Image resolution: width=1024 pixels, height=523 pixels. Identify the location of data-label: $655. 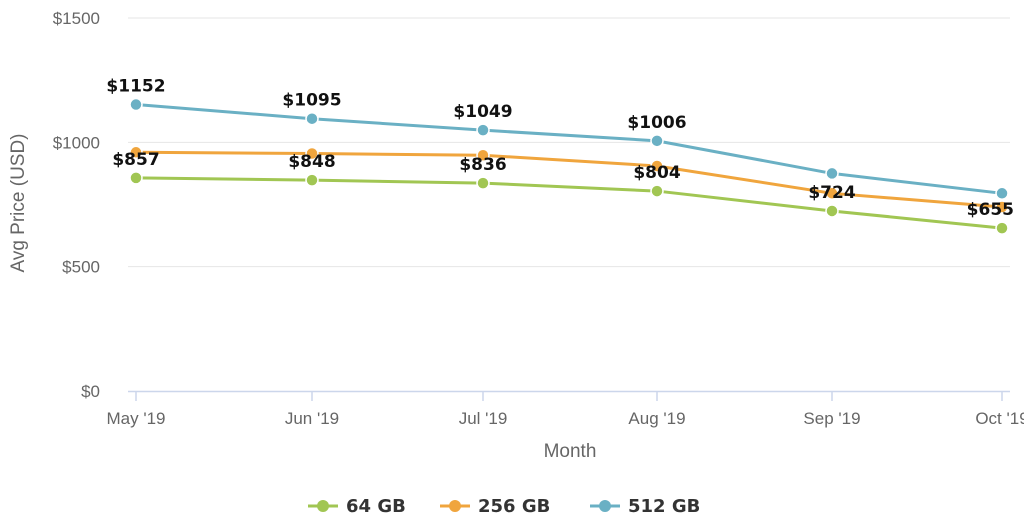
(990, 210).